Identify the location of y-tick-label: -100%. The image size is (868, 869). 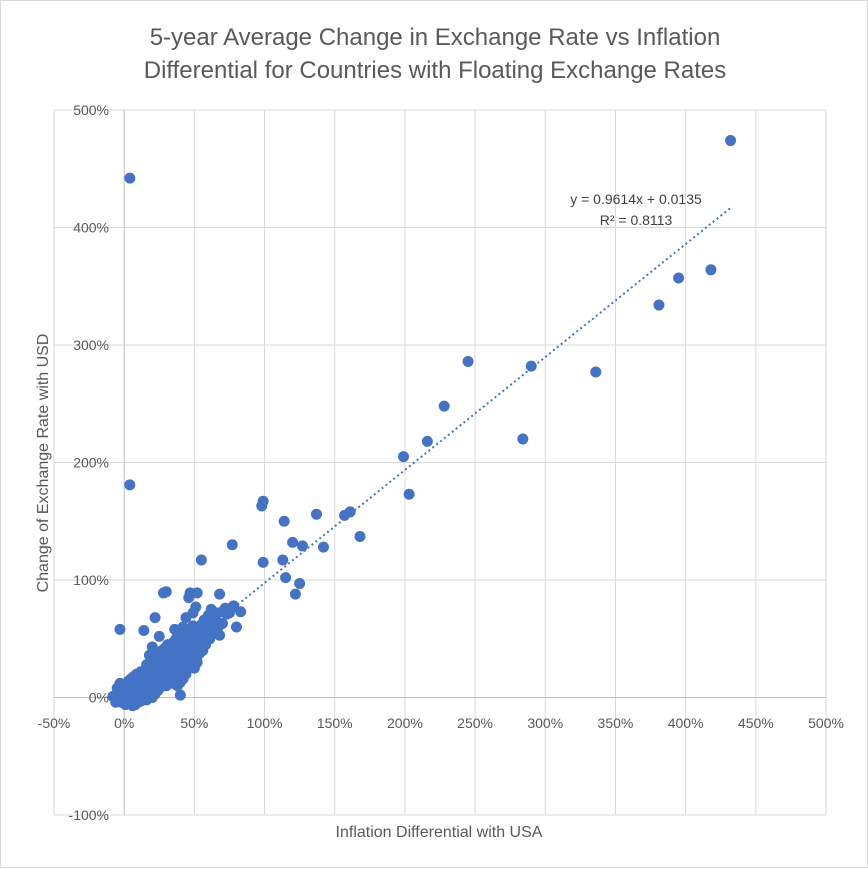
(89, 815).